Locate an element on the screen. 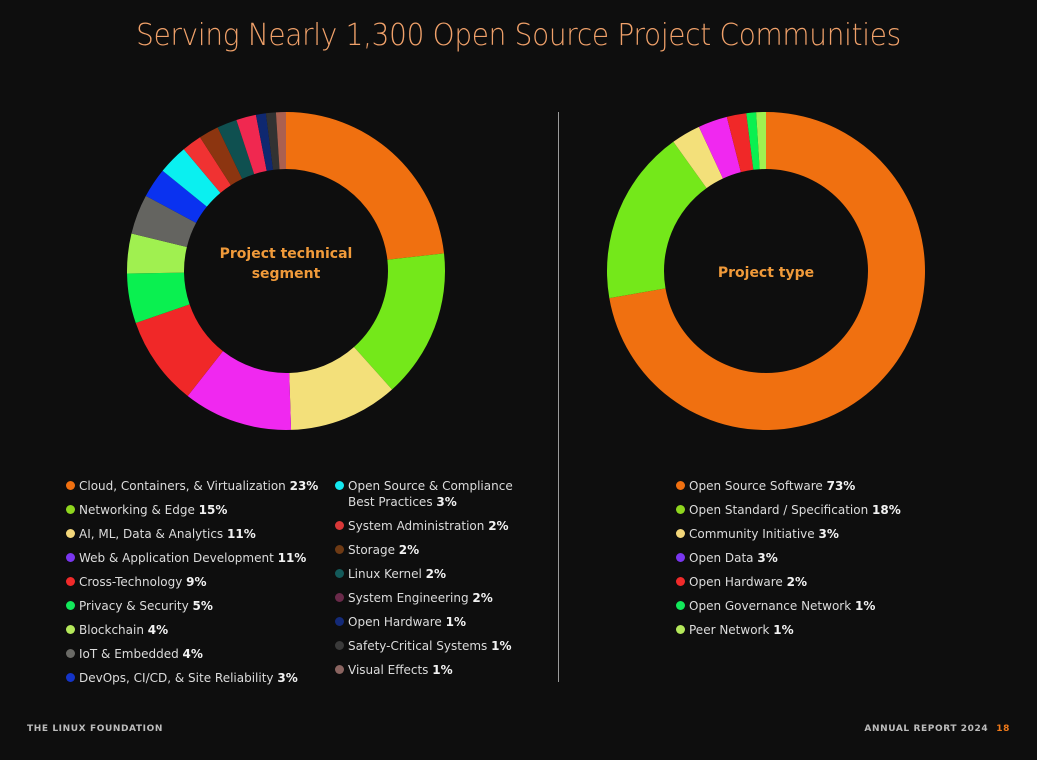 Image resolution: width=1037 pixels, height=760 pixels. legend-text: System Administration 2% is located at coordinates (428, 526).